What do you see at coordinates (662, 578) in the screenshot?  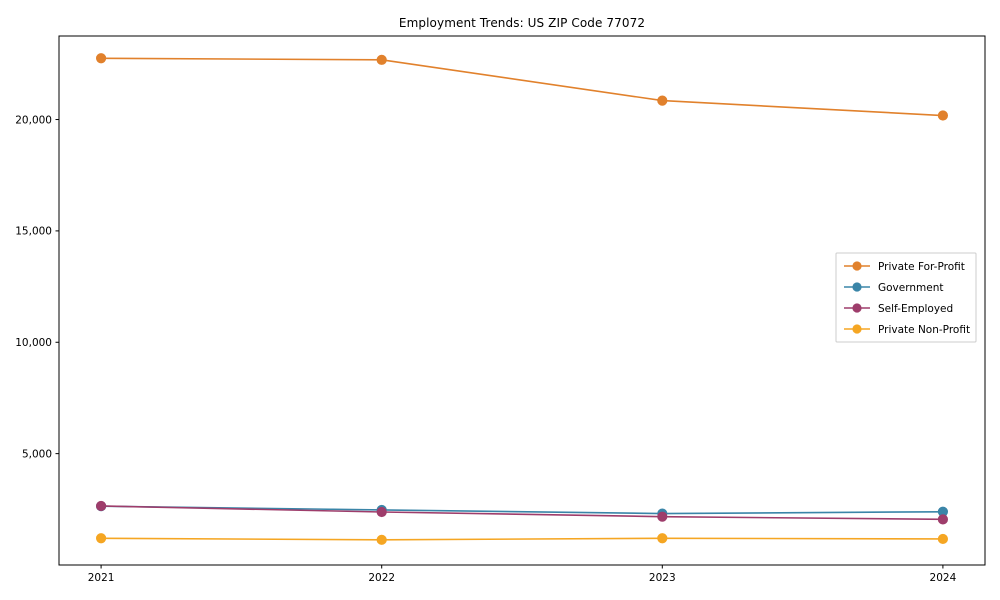 I see `x-tick-label: 2023` at bounding box center [662, 578].